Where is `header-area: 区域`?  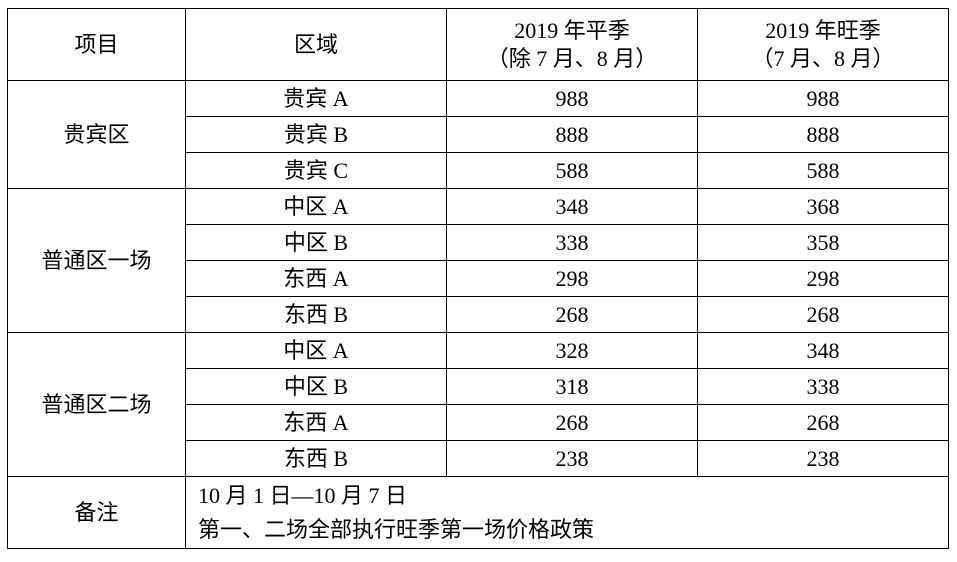
header-area: 区域 is located at coordinates (316, 44).